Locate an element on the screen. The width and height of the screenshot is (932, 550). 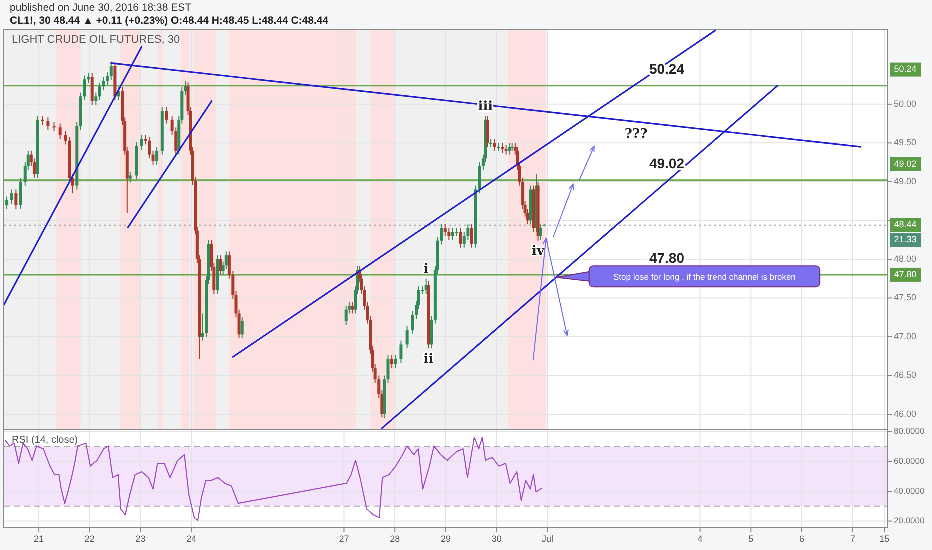
y-tick-label: 46.00 is located at coordinates (905, 413).